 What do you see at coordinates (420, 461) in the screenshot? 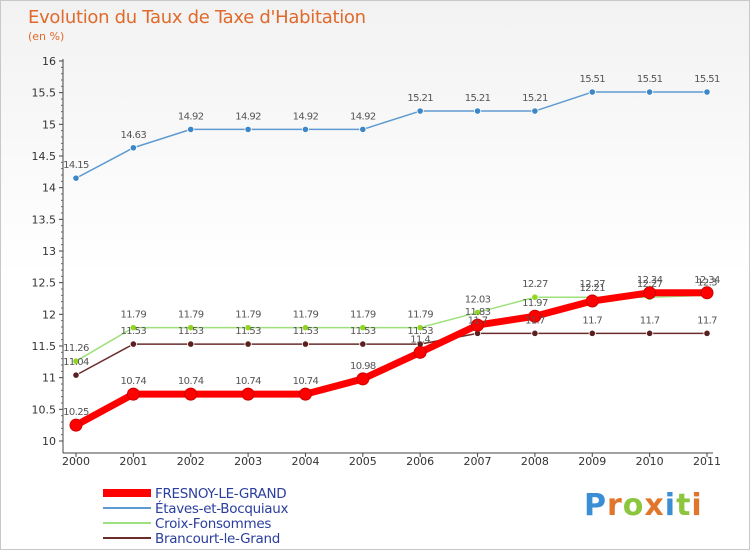
I see `x-tick-label: 2006` at bounding box center [420, 461].